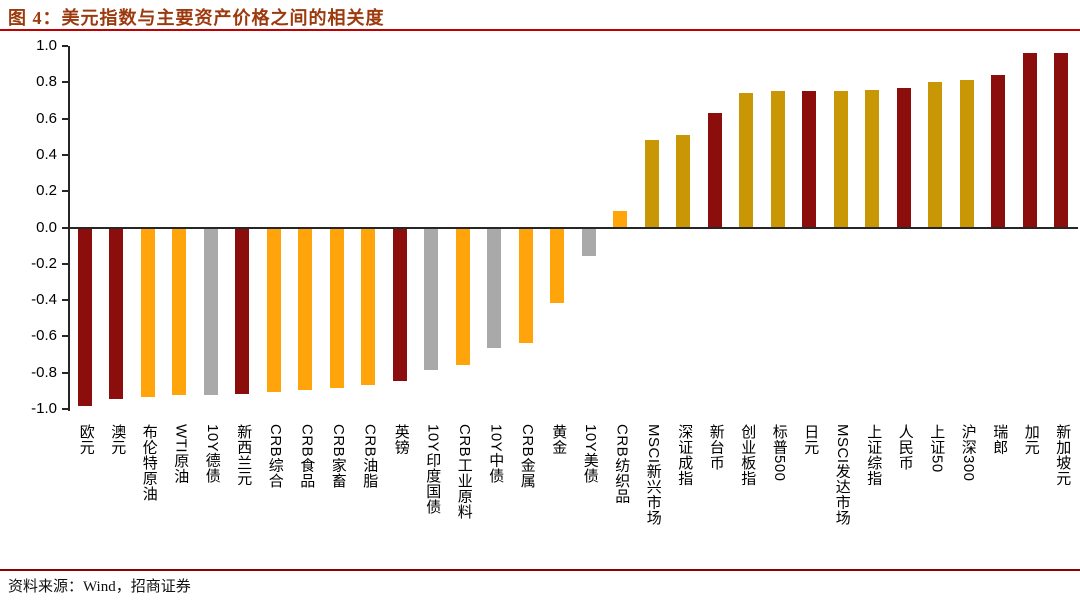  Describe the element at coordinates (685, 455) in the screenshot. I see `x-axis-label-深证成指: 深证成指` at that location.